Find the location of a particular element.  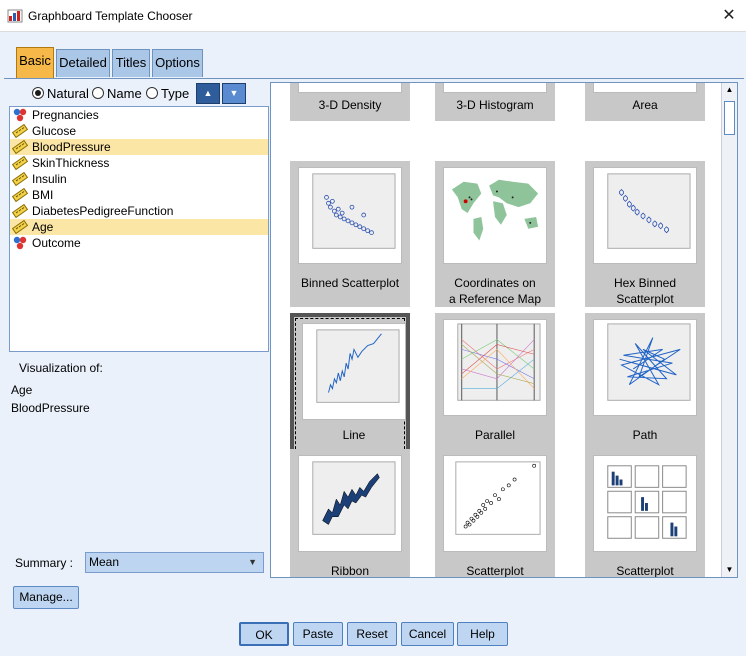

template-tile: Binned Scatterplot is located at coordinates (350, 234).